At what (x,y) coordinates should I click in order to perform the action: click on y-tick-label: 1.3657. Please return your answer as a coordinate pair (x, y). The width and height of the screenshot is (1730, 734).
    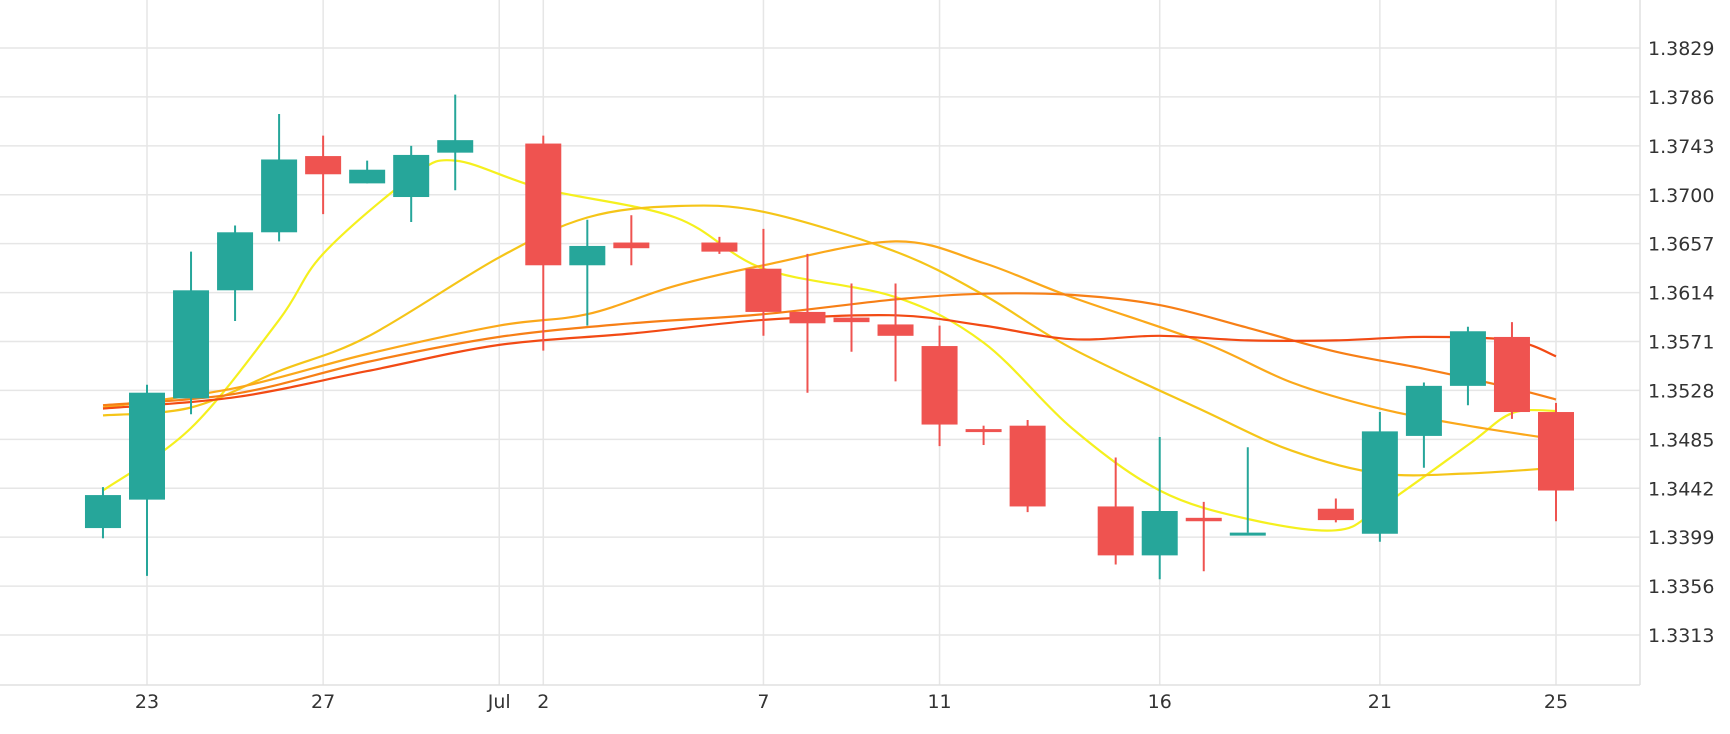
    Looking at the image, I should click on (1681, 245).